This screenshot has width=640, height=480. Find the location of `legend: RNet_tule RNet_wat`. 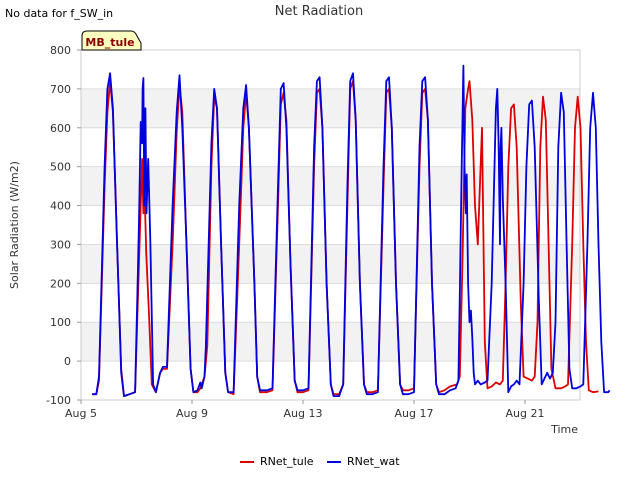

legend: RNet_tule RNet_wat is located at coordinates (320, 461).